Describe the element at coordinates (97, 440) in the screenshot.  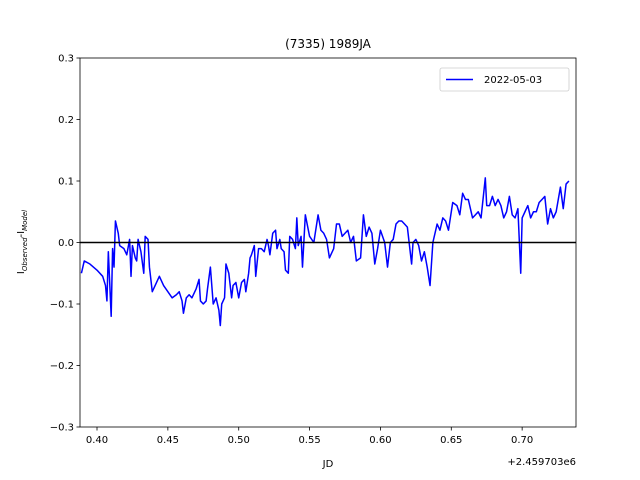
I see `x-tick-label: 0.40` at that location.